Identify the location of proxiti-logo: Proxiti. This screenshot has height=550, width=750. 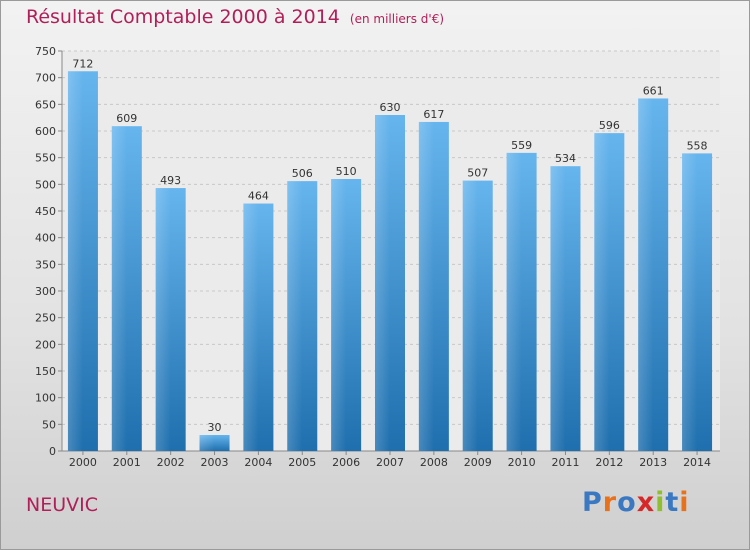
(636, 502).